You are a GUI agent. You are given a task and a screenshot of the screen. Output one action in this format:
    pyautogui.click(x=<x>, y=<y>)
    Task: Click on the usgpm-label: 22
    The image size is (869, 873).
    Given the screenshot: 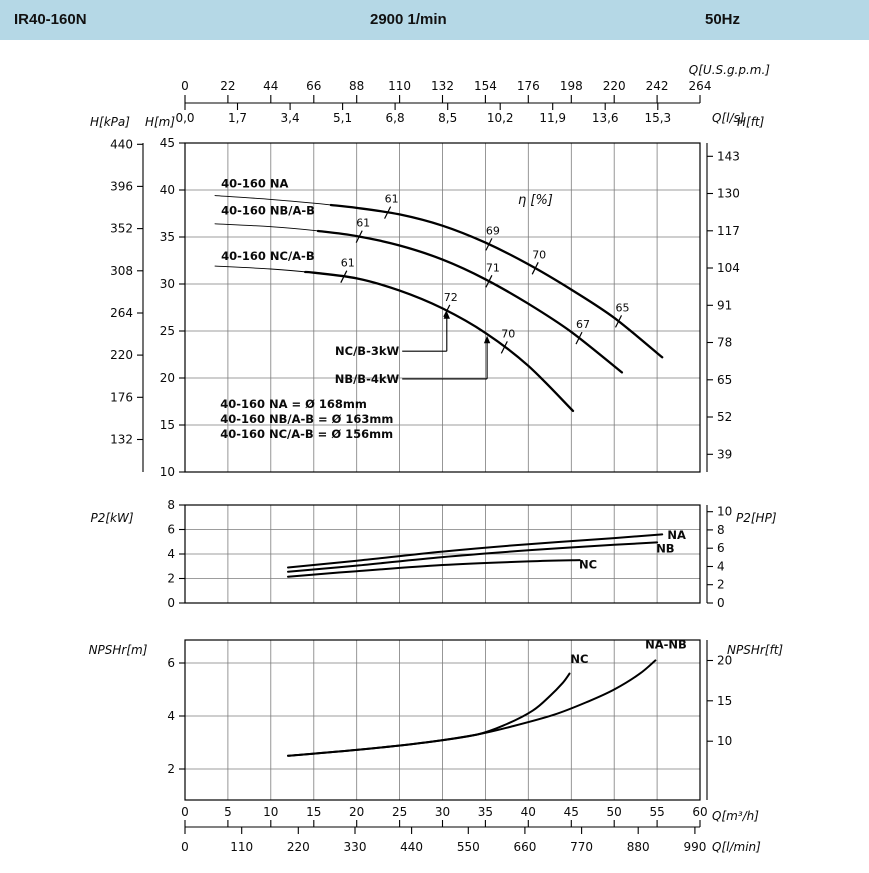 What is the action you would take?
    pyautogui.click(x=227, y=86)
    